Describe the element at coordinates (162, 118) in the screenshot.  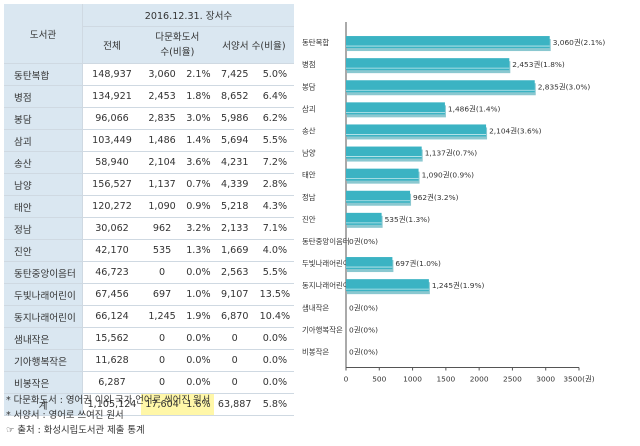
I see `row-multi-count-cell: 2,835` at that location.